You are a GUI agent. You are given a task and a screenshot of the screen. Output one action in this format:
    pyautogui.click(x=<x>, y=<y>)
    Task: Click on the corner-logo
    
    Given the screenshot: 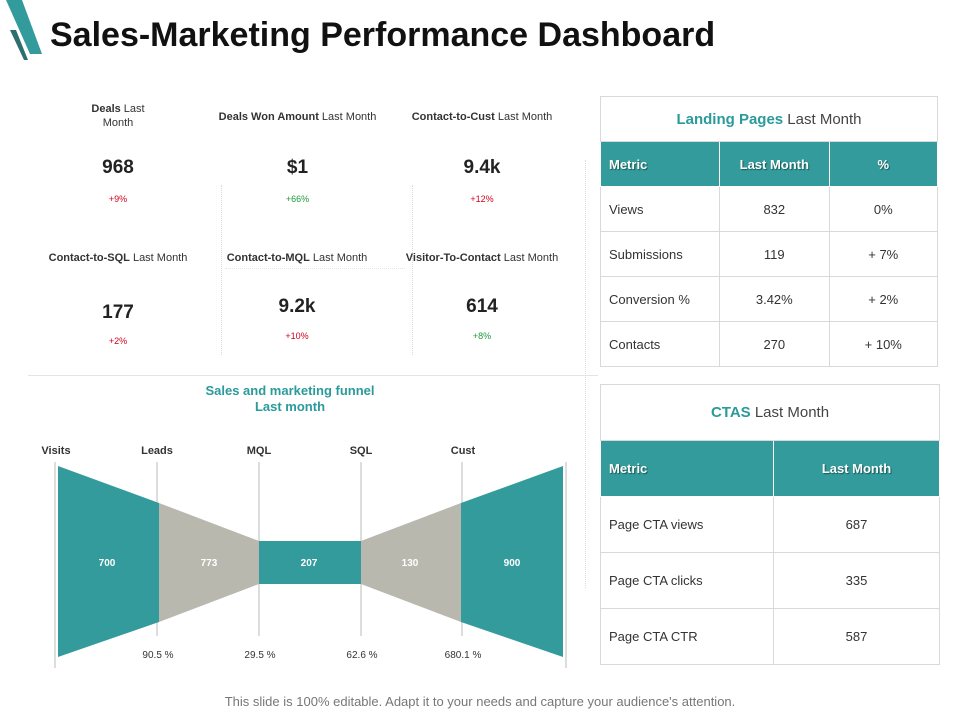 What is the action you would take?
    pyautogui.click(x=24, y=30)
    